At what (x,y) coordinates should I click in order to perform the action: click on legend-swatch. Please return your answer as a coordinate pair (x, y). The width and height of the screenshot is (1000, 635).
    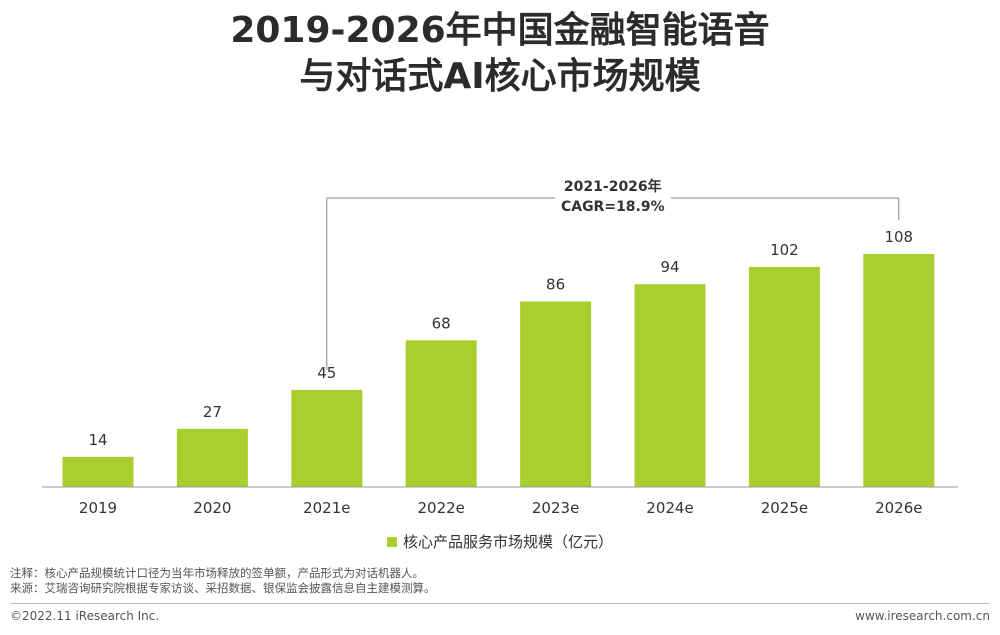
    Looking at the image, I should click on (391, 542).